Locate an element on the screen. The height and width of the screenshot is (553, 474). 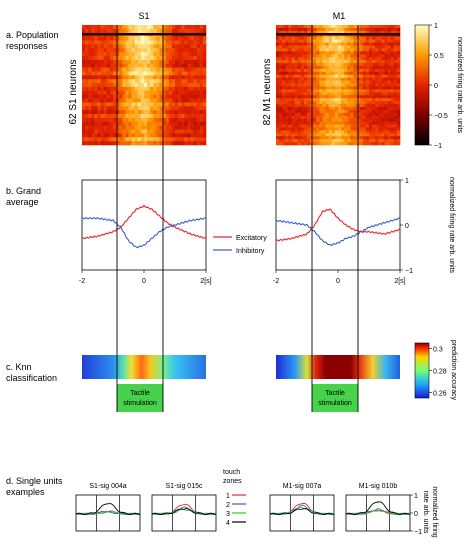
colorbar-tick-label: 0.5 is located at coordinates (439, 56).